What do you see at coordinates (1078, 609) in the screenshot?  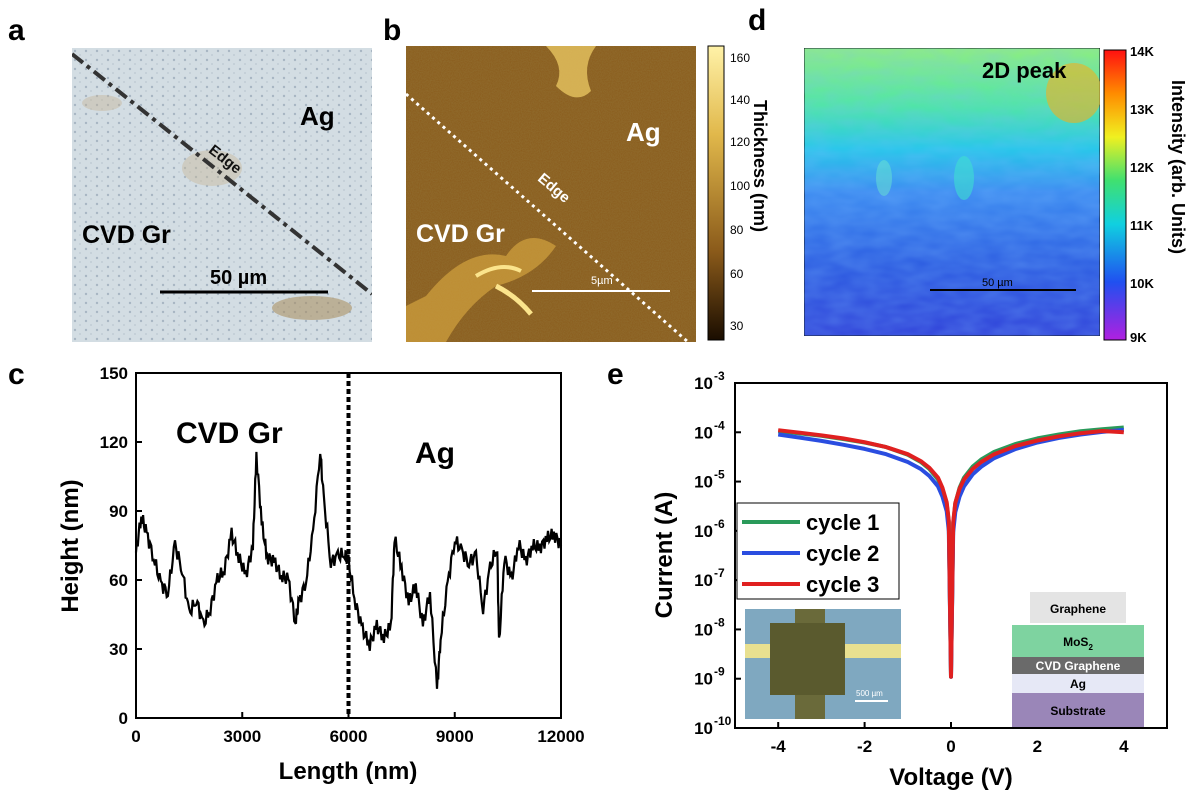 I see `layer-graphene: Graphene` at bounding box center [1078, 609].